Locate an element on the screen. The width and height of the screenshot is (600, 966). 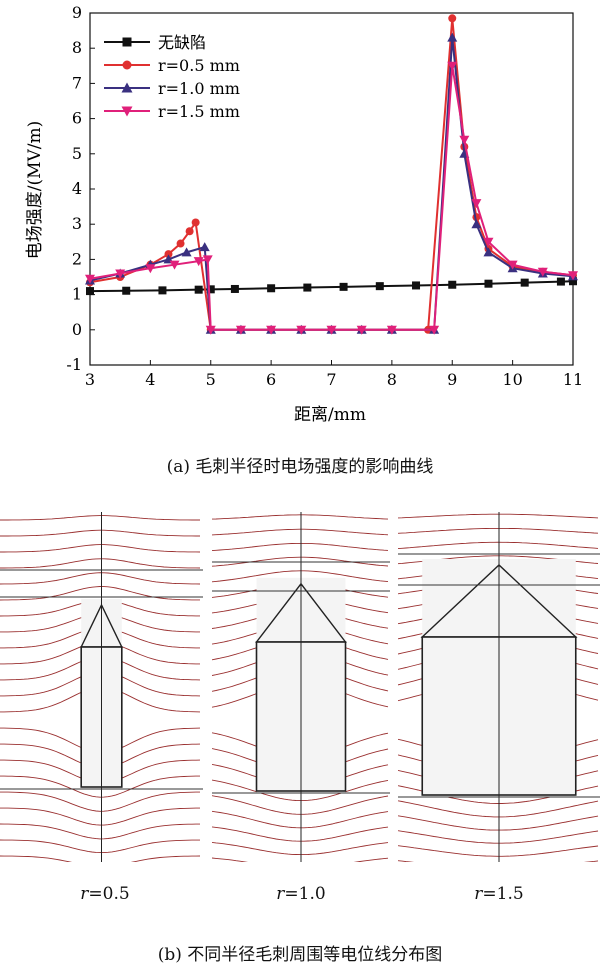
y-tick-label: -1 is located at coordinates (74, 364).